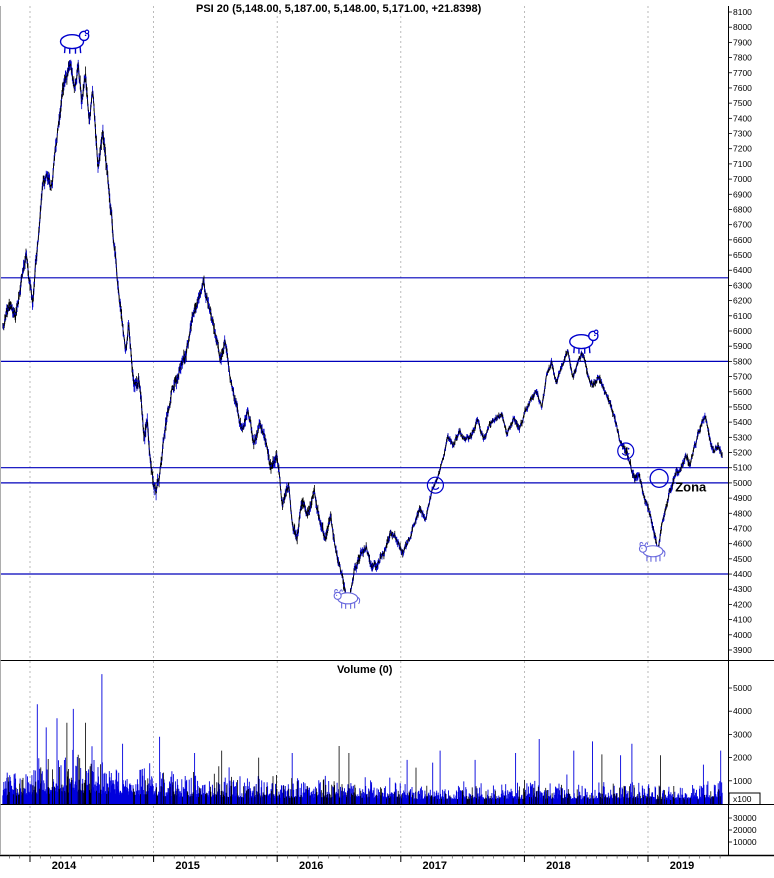 This screenshot has height=878, width=774. Describe the element at coordinates (742, 240) in the screenshot. I see `svg-text: 6600` at that location.